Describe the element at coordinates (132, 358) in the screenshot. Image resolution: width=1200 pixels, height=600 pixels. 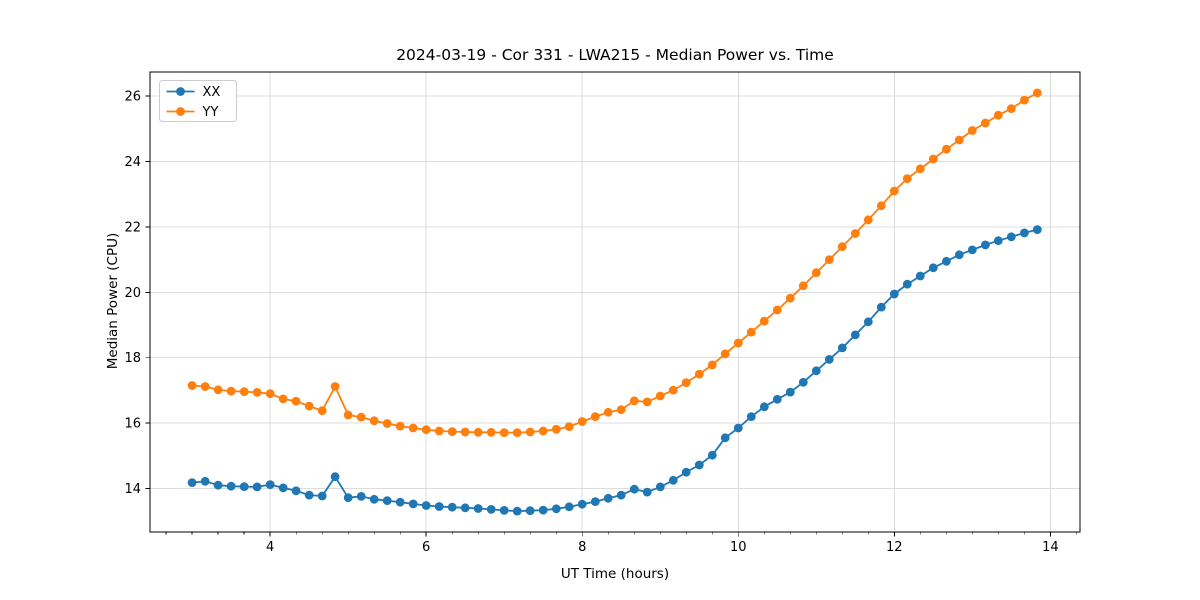
I see `y-tick-label: 18` at that location.